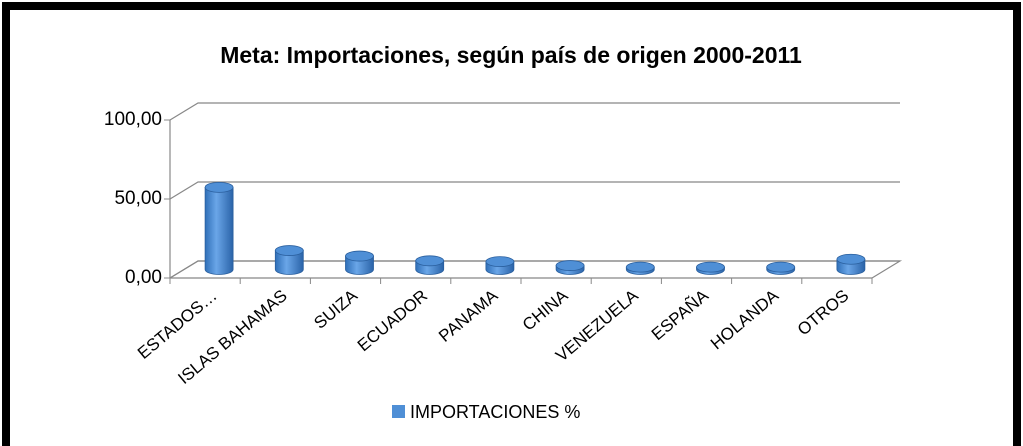 This screenshot has height=446, width=1023. Describe the element at coordinates (398, 411) in the screenshot. I see `legend-swatch` at that location.